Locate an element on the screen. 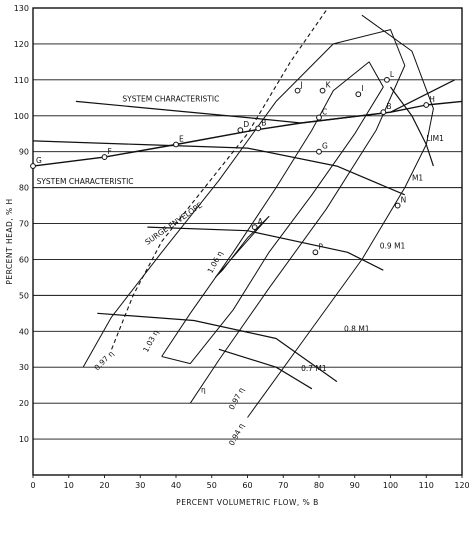  y-tick-label: 30 is located at coordinates (24, 367).